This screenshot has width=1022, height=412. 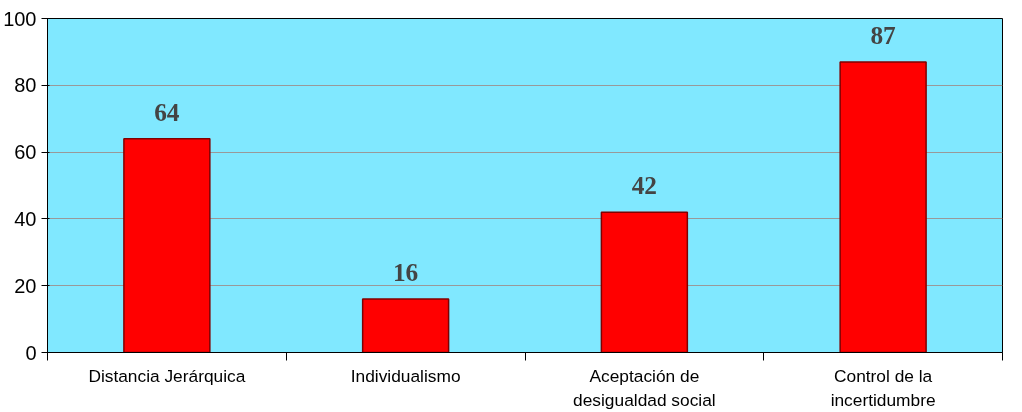 What do you see at coordinates (25, 152) in the screenshot?
I see `y-tick-label: 60` at bounding box center [25, 152].